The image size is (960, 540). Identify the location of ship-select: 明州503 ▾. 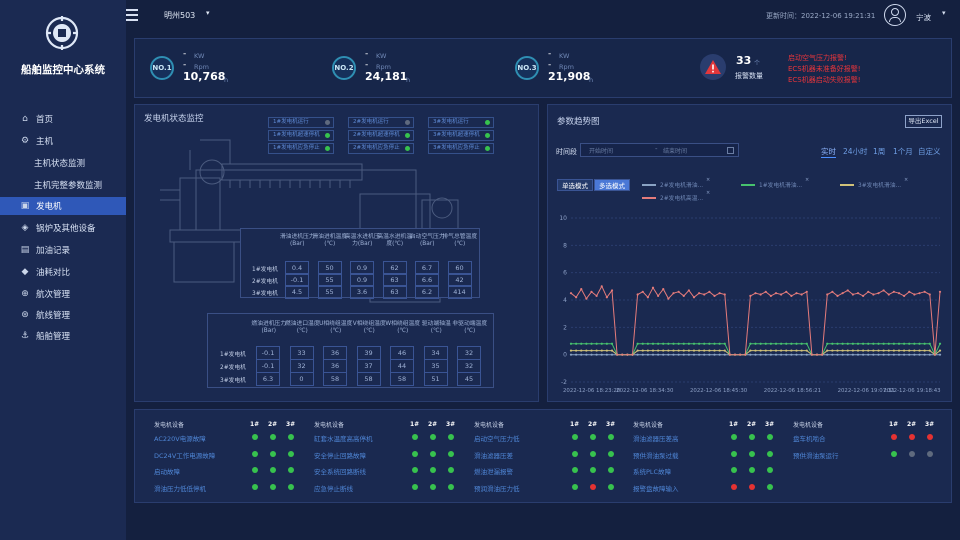
(189, 15).